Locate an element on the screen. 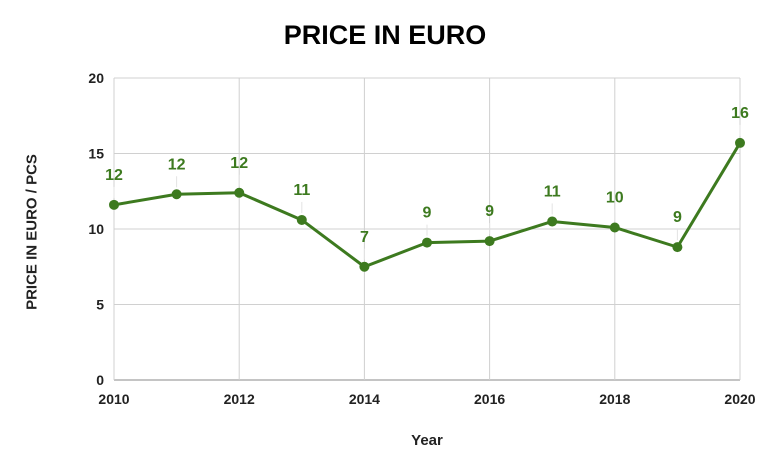 This screenshot has height=476, width=770. y-tick-label: 15 is located at coordinates (96, 154).